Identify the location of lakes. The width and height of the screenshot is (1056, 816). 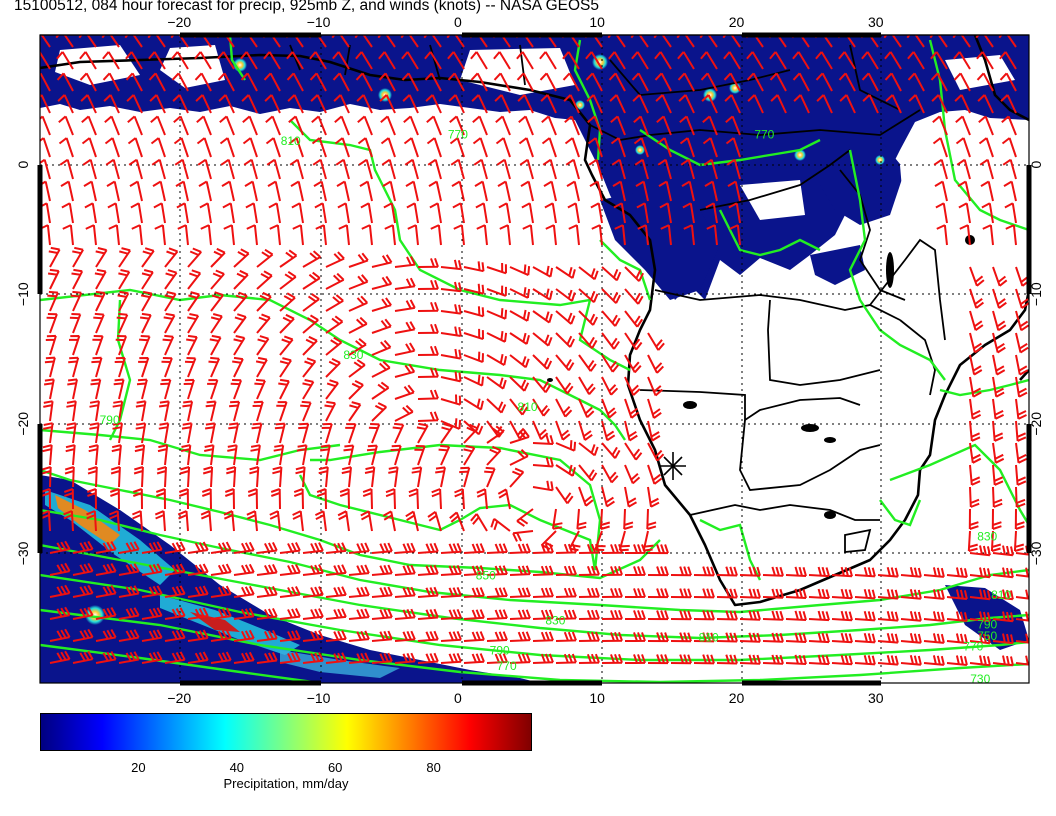
(761, 377).